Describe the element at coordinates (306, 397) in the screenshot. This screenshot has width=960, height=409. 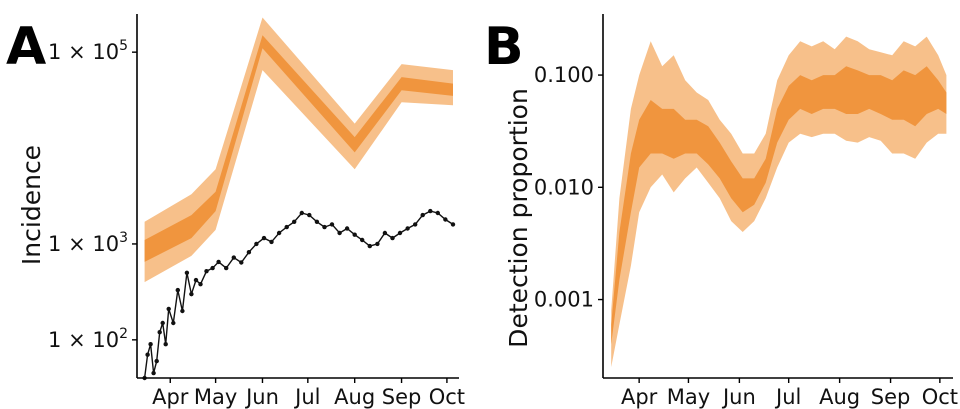
I see `panel-a-x-tick-label: Jul` at that location.